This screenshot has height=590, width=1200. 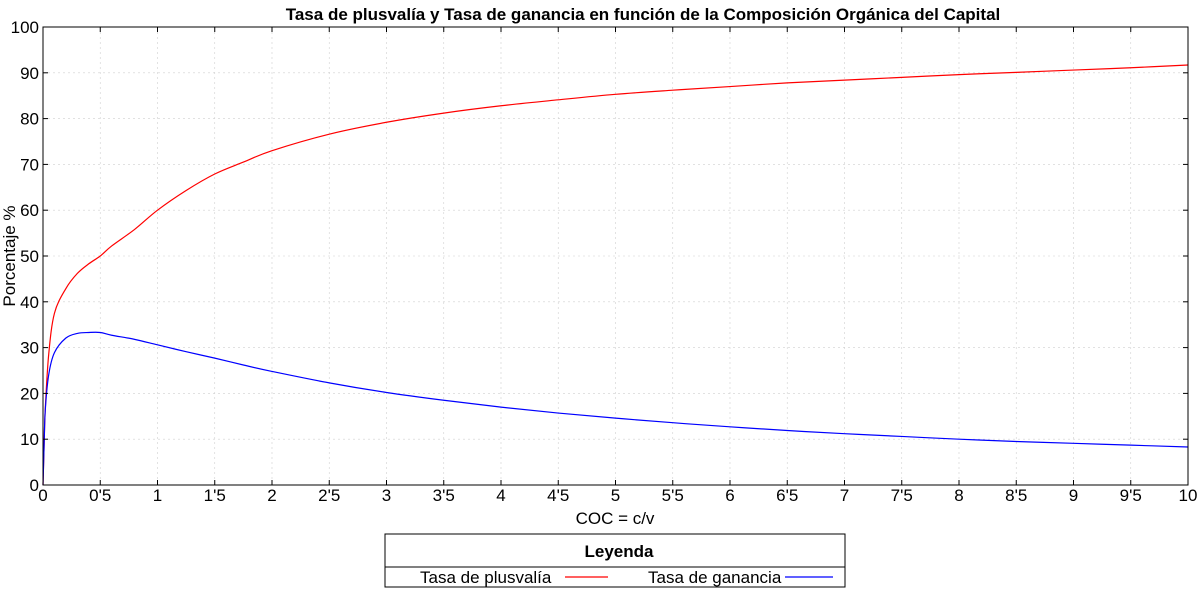 I want to click on x-tick-label: 8'5, so click(x=1016, y=495).